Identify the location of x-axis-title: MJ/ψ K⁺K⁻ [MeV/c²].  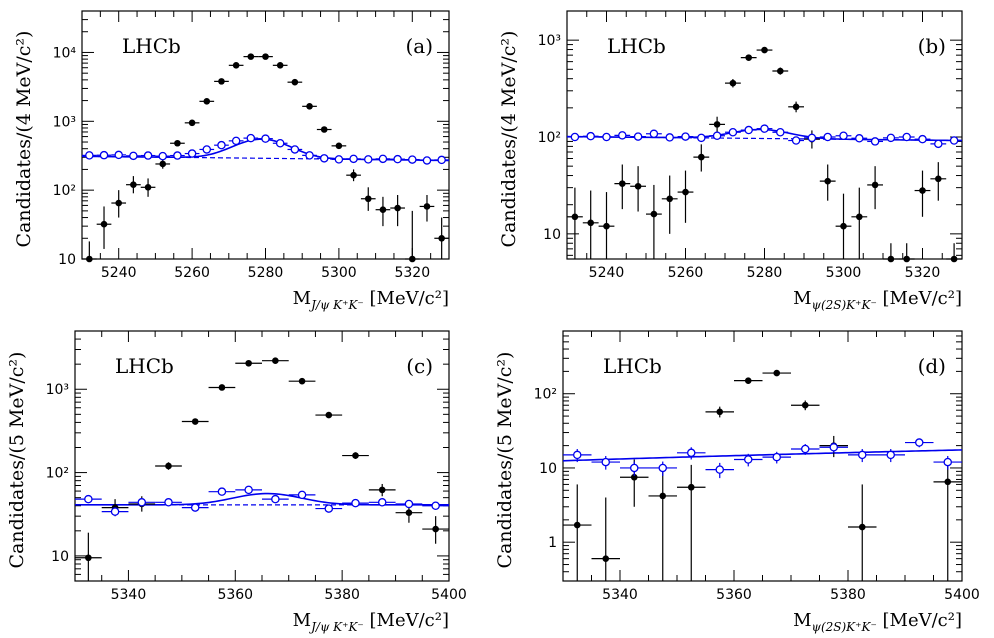
(371, 622).